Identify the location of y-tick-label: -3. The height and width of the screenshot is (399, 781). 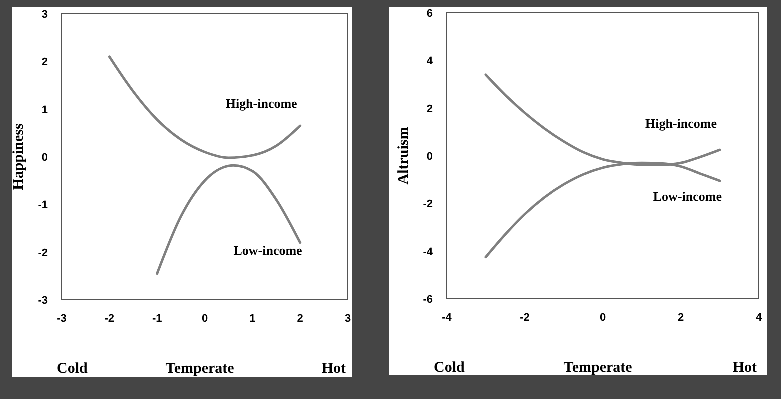
(43, 301).